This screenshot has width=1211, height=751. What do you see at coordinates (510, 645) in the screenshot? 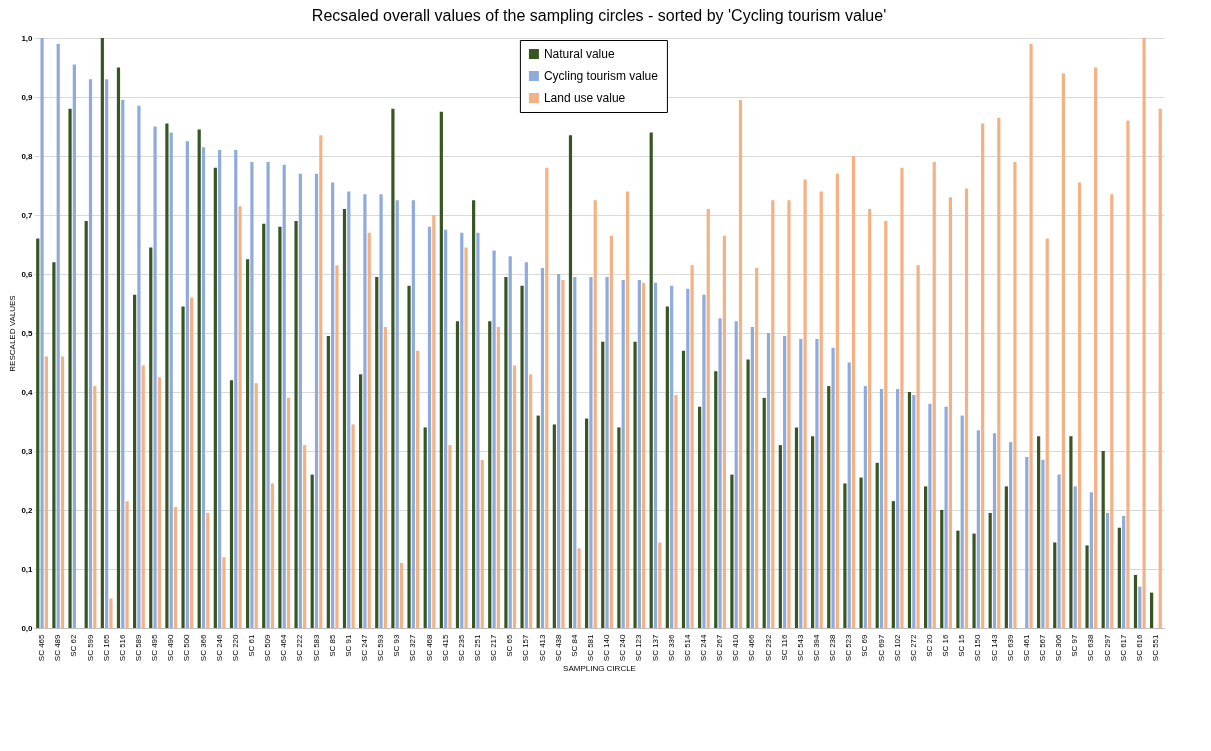
I see `x-tick-label: SC 65` at bounding box center [510, 645].